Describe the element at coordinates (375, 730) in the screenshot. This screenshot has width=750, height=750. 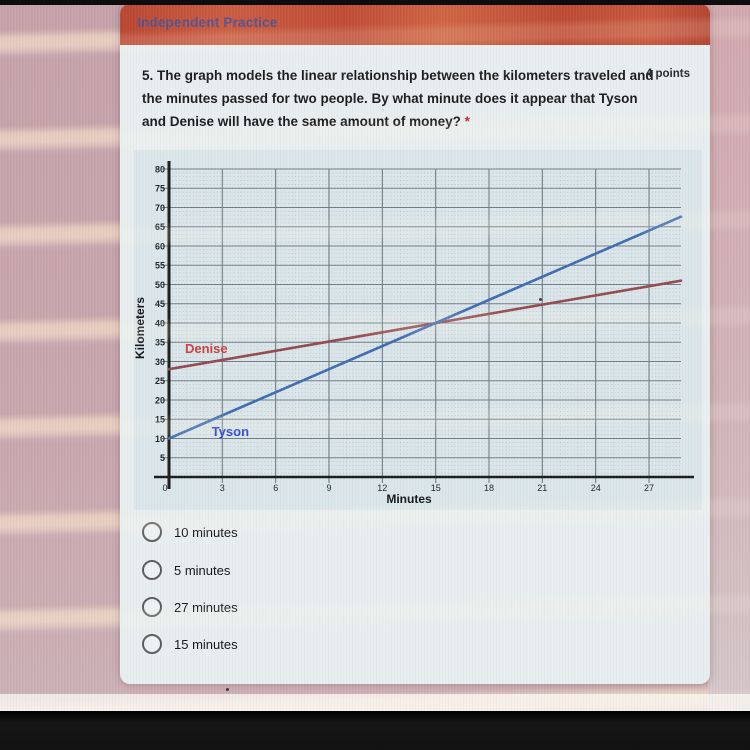
I see `screen-bezel-bottom` at that location.